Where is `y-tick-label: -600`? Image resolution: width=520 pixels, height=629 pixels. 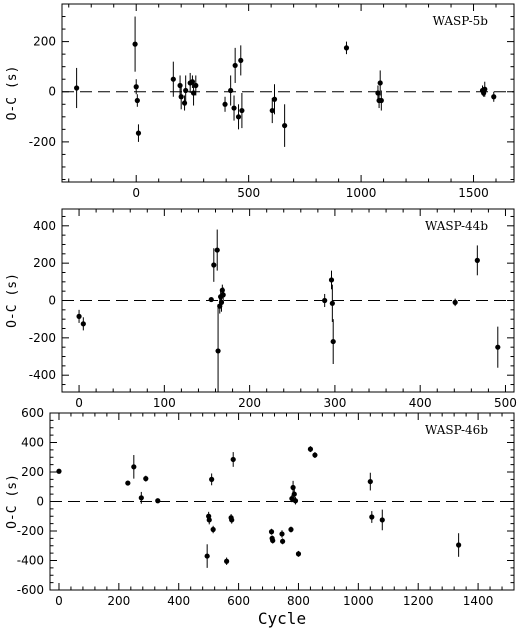 y-tick-label: -600 is located at coordinates (30, 590).